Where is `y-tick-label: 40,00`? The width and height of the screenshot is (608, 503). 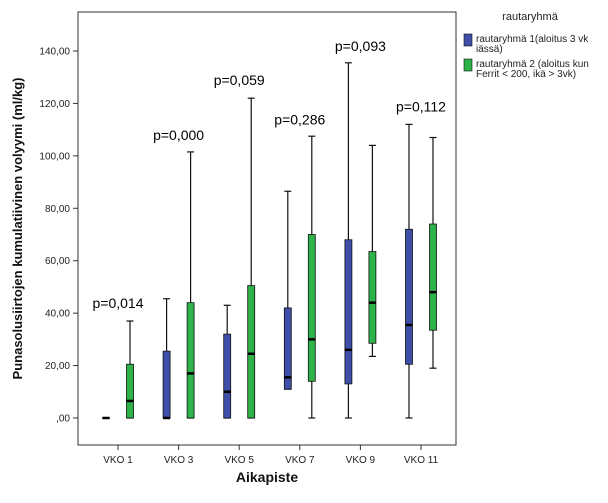
y-tick-label: 40,00 is located at coordinates (57, 314).